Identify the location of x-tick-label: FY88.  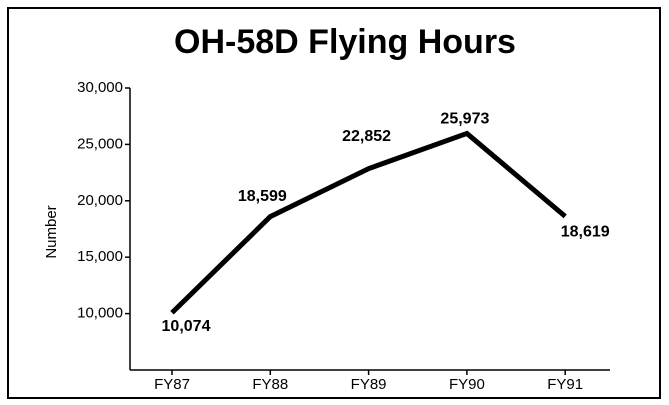
(270, 384).